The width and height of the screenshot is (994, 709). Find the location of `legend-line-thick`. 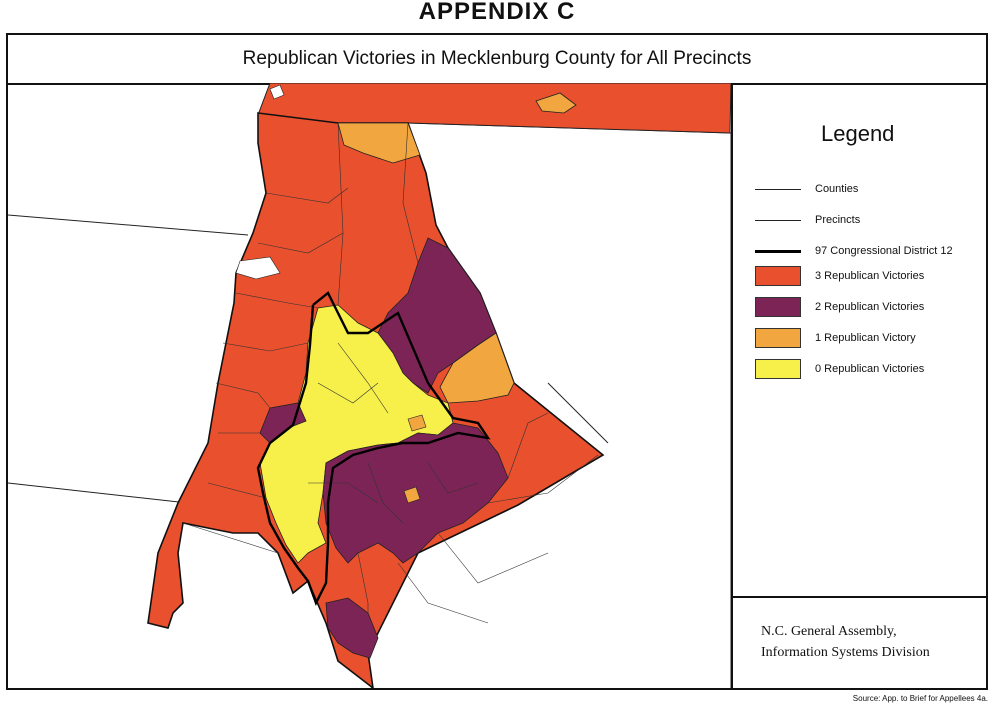

legend-line-thick is located at coordinates (778, 251).